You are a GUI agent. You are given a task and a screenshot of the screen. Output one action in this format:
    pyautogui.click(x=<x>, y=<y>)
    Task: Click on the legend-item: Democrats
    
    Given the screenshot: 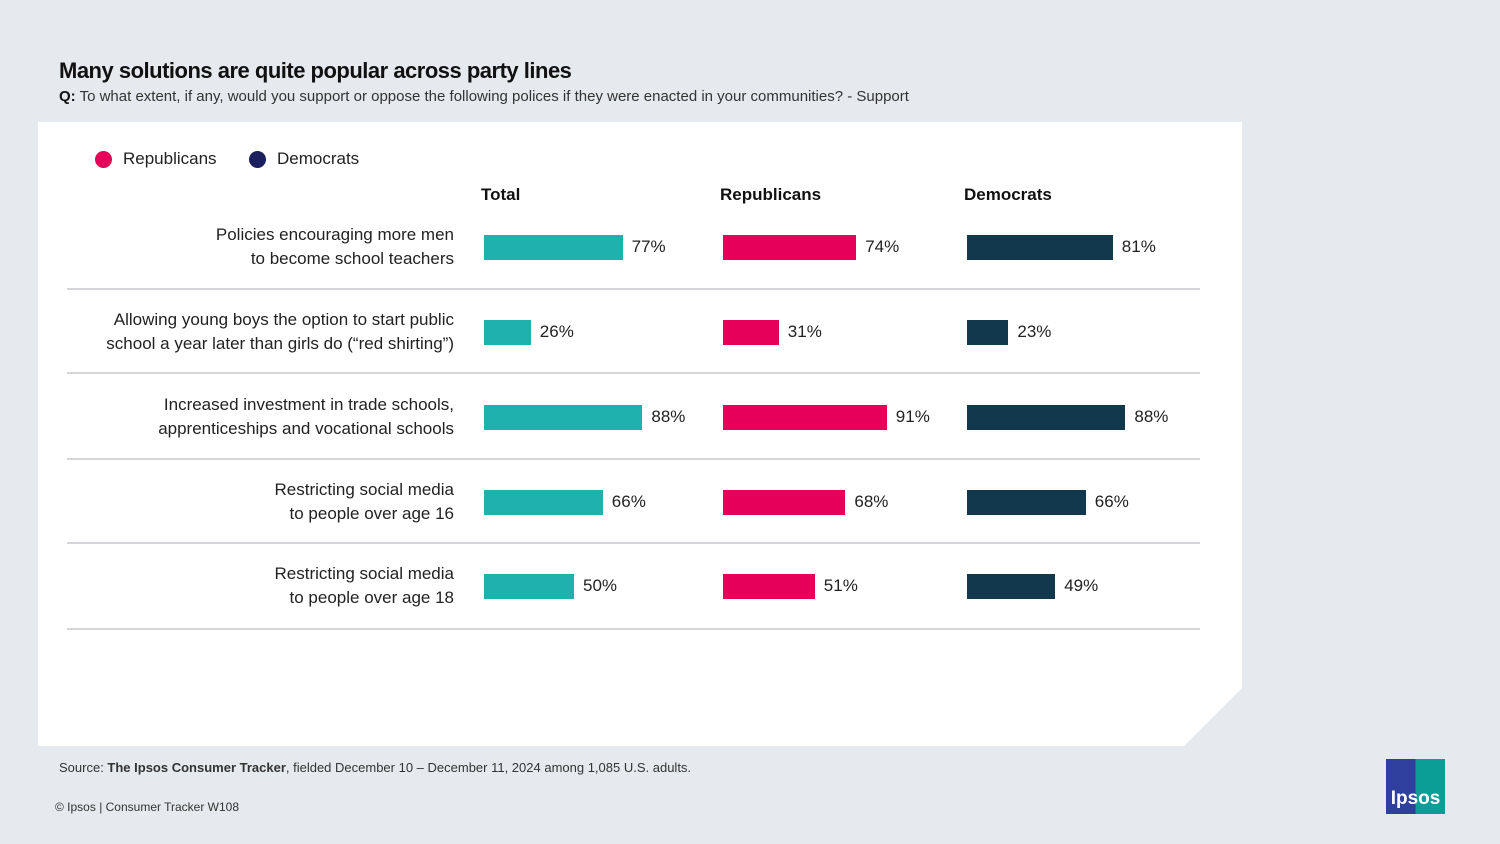 What is the action you would take?
    pyautogui.click(x=304, y=159)
    